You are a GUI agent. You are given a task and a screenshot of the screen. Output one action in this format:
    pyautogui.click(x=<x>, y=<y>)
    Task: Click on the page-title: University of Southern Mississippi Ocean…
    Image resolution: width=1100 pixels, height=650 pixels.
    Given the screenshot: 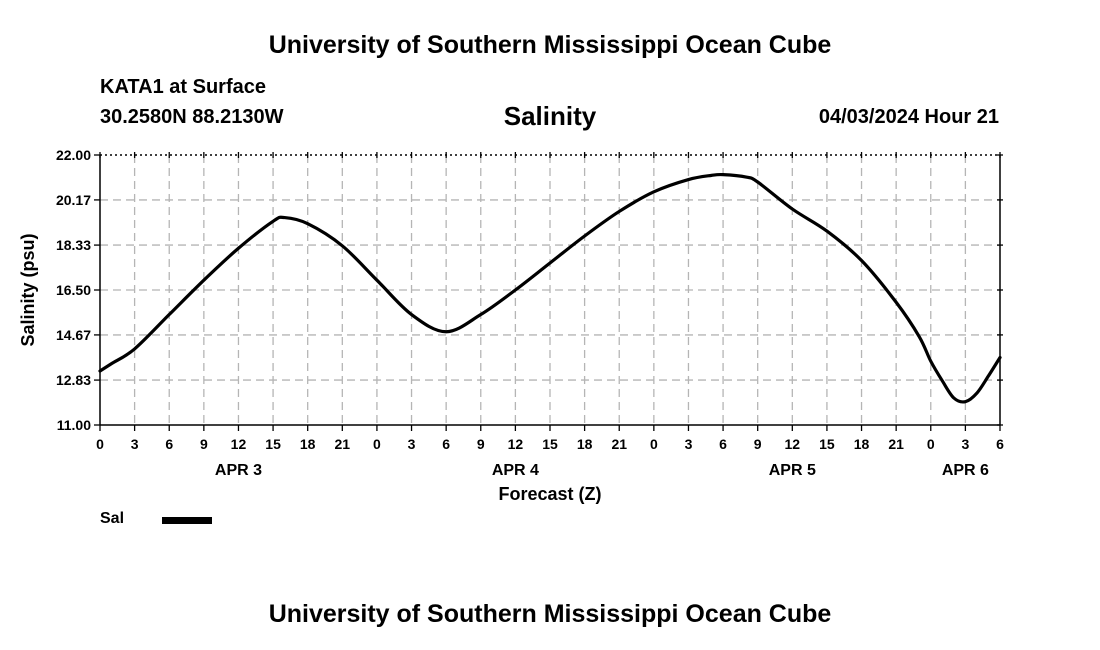 What is the action you would take?
    pyautogui.click(x=550, y=45)
    